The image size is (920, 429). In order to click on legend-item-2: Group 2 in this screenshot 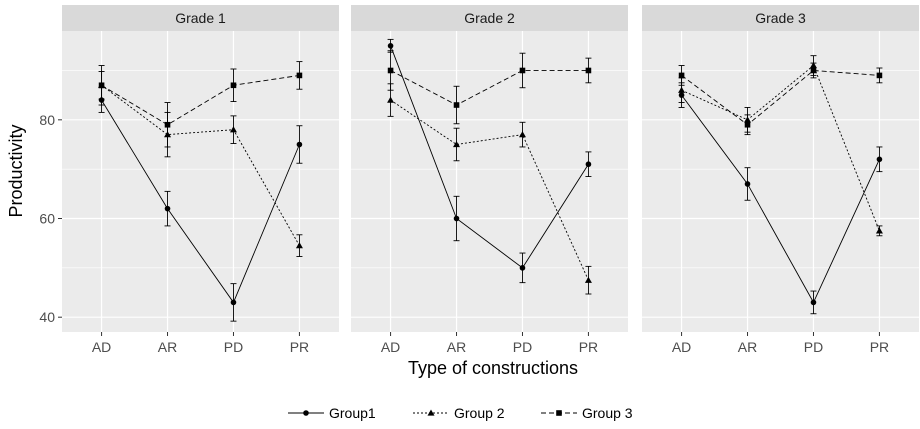, I will do `click(459, 413)`.